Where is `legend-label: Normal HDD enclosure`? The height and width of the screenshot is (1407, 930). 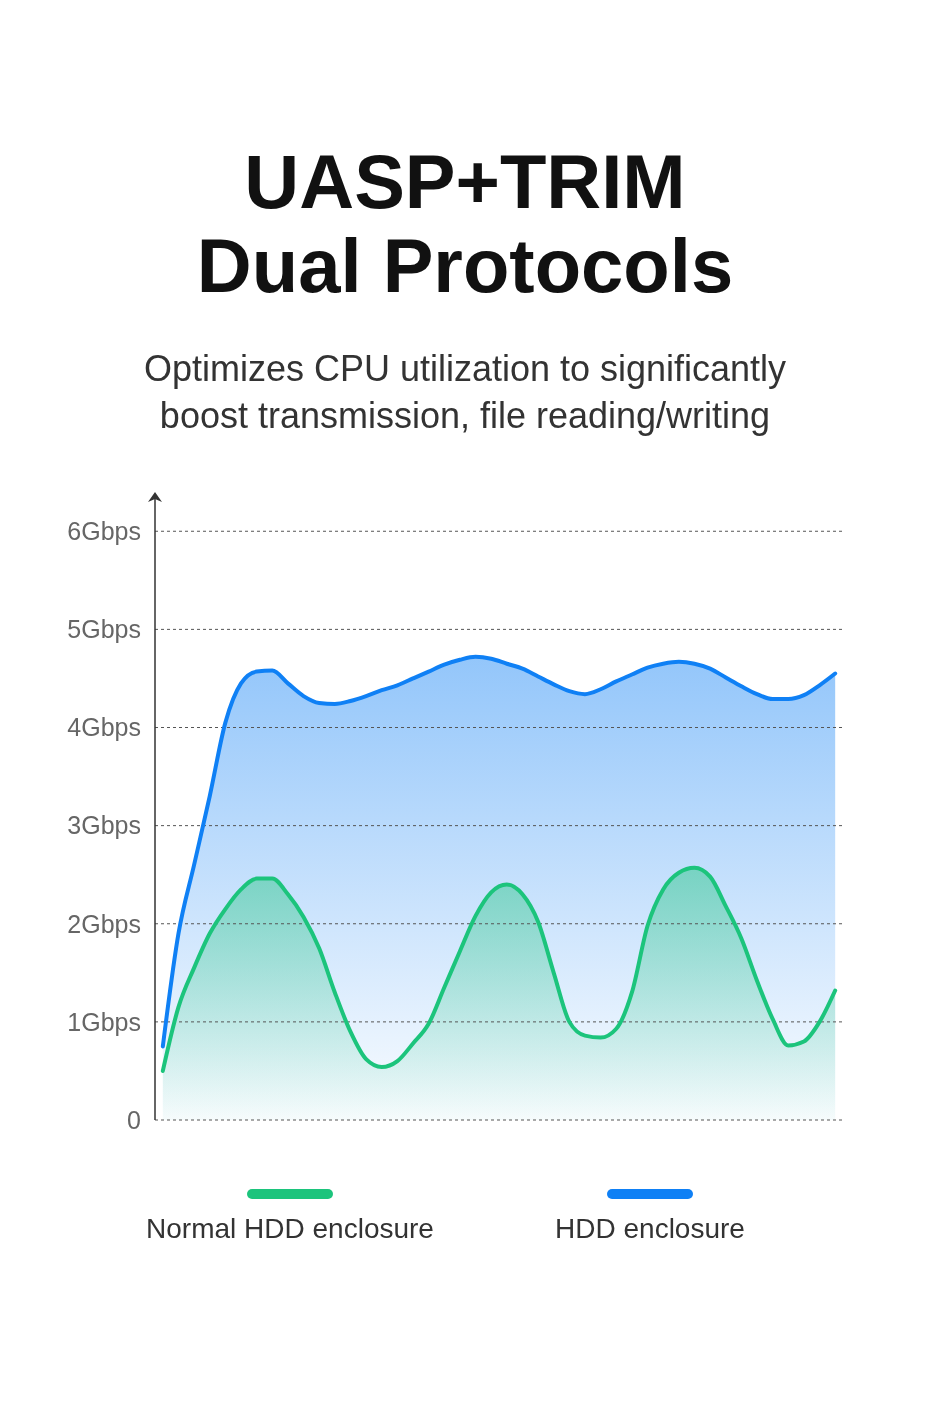
legend-label: Normal HDD enclosure is located at coordinates (290, 1228).